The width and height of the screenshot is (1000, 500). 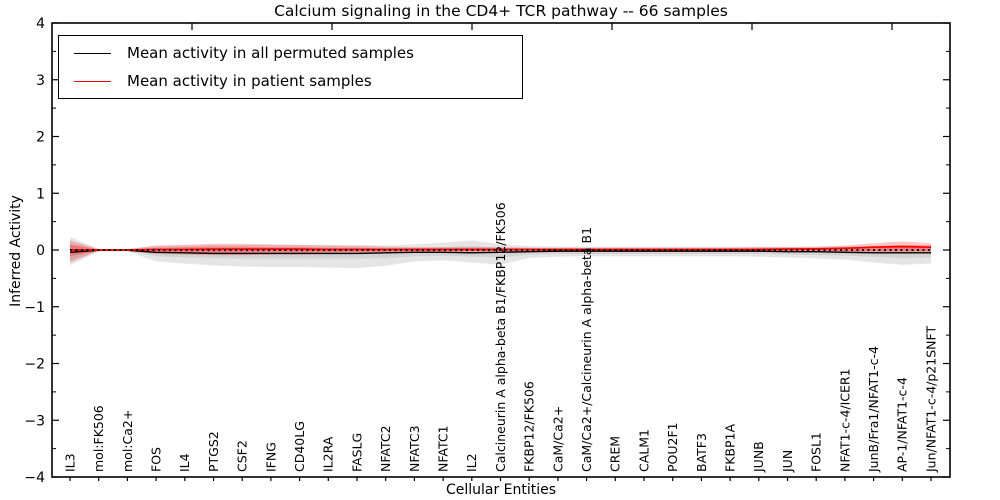 I want to click on y-tick-label: 3, so click(x=40, y=81).